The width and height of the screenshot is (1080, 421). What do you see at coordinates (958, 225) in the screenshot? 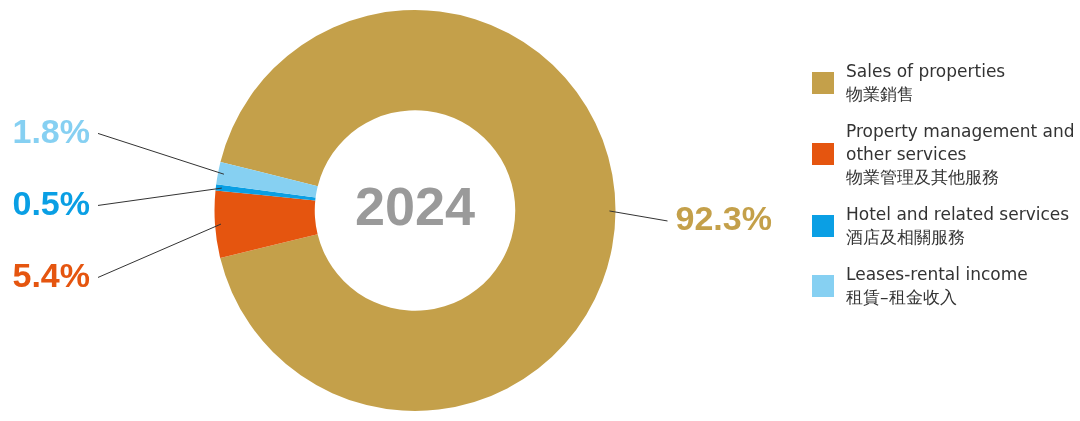
I see `legend-label: Hotel and related services 酒店及相關服務` at bounding box center [958, 225].